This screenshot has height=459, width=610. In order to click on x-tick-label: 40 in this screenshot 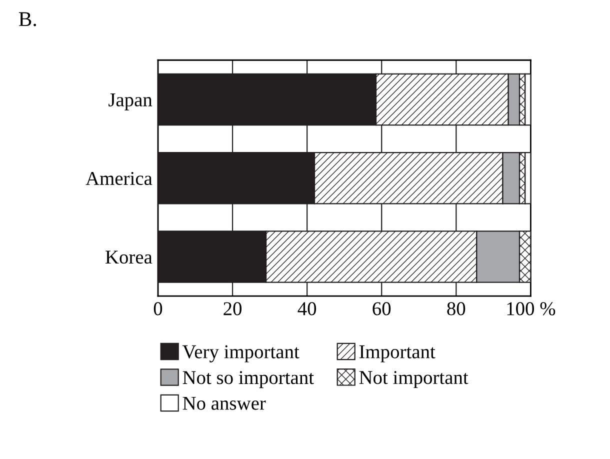, I will do `click(307, 309)`.